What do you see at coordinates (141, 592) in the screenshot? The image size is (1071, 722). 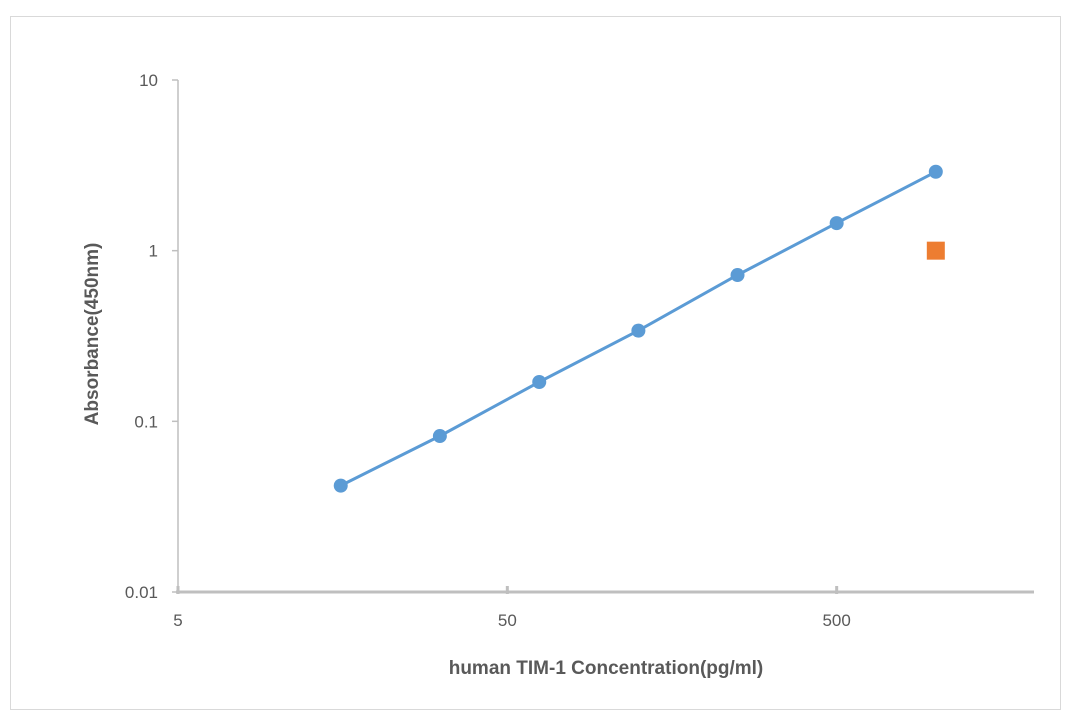 I see `y-tick-label: 0.01` at bounding box center [141, 592].